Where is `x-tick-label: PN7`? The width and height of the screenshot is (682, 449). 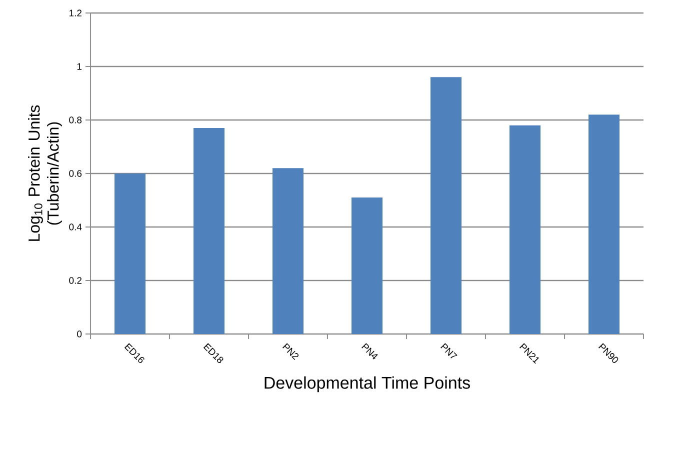 x-tick-label: PN7 is located at coordinates (449, 350).